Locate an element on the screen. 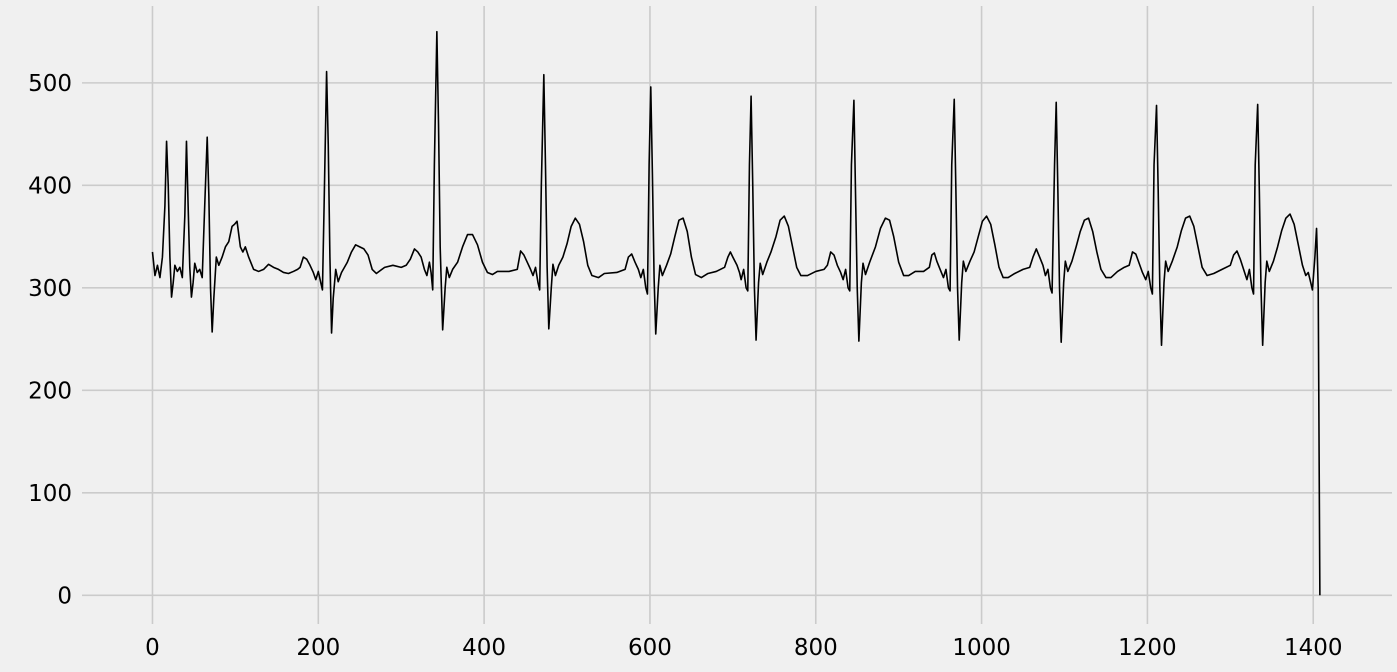 The height and width of the screenshot is (672, 1397). x-tick-label: 0 is located at coordinates (152, 648).